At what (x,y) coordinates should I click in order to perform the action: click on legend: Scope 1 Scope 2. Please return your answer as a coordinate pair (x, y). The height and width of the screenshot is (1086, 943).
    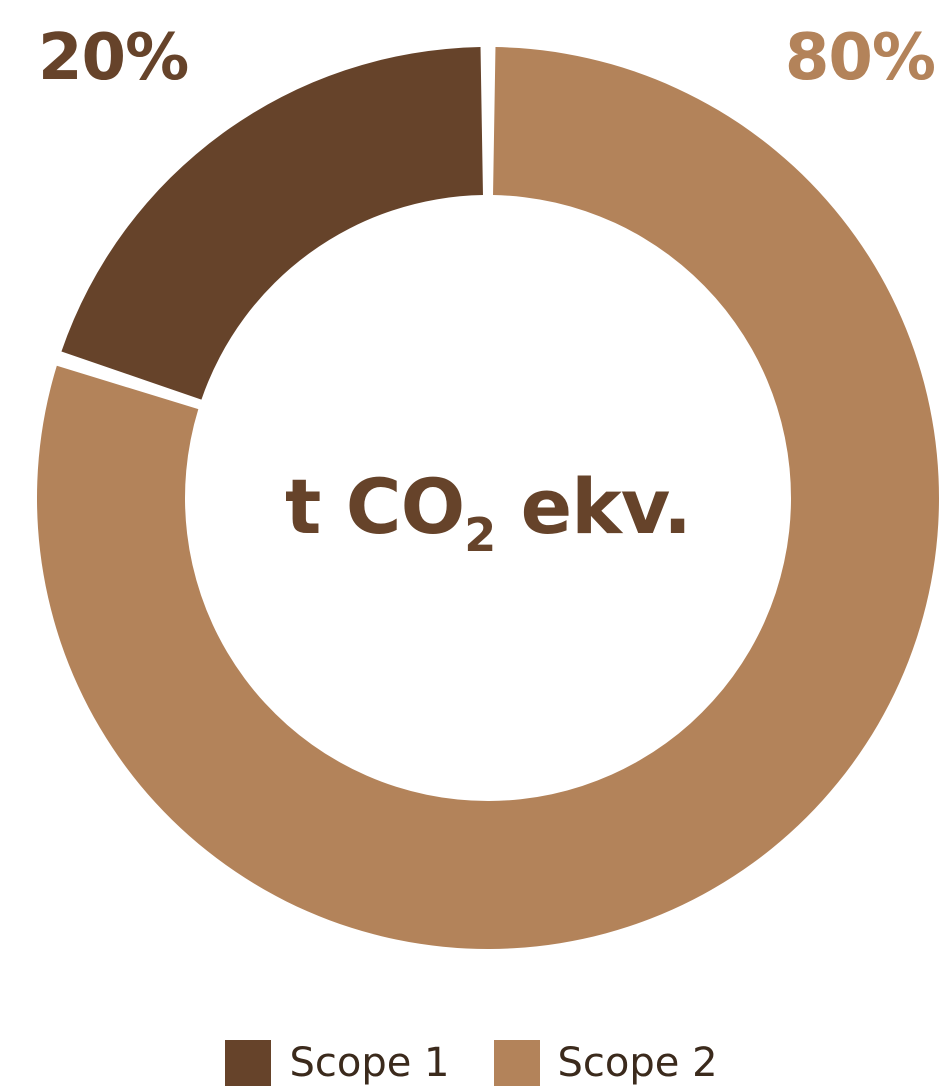
    Looking at the image, I should click on (471, 1063).